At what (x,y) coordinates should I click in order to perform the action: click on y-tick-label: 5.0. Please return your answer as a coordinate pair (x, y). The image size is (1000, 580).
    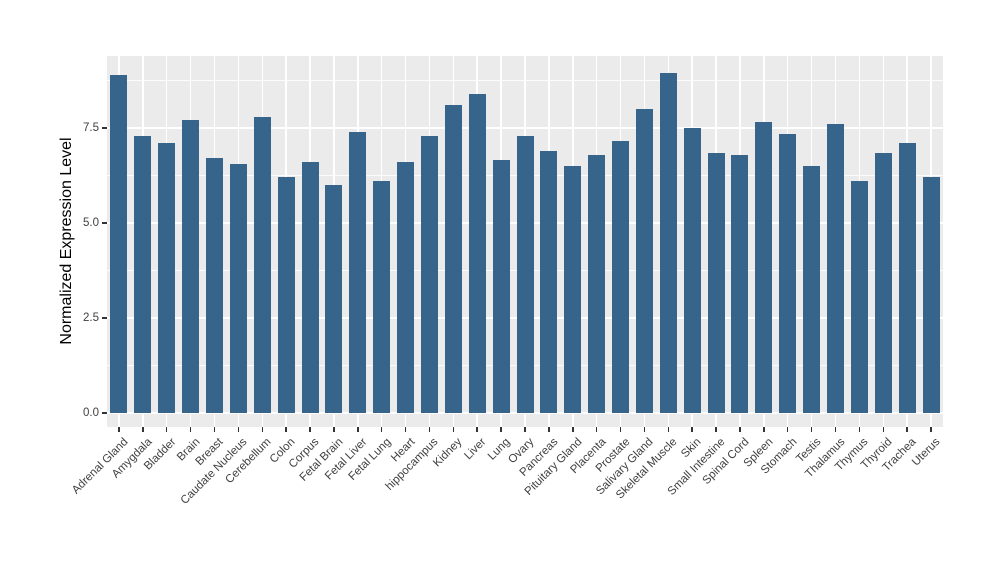
    Looking at the image, I should click on (91, 222).